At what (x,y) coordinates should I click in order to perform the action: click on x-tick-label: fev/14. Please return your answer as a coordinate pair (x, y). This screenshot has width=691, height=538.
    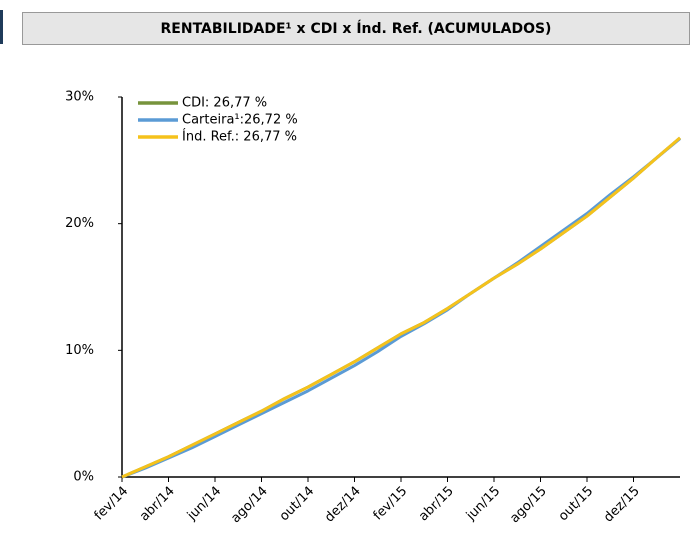
    Looking at the image, I should click on (112, 504).